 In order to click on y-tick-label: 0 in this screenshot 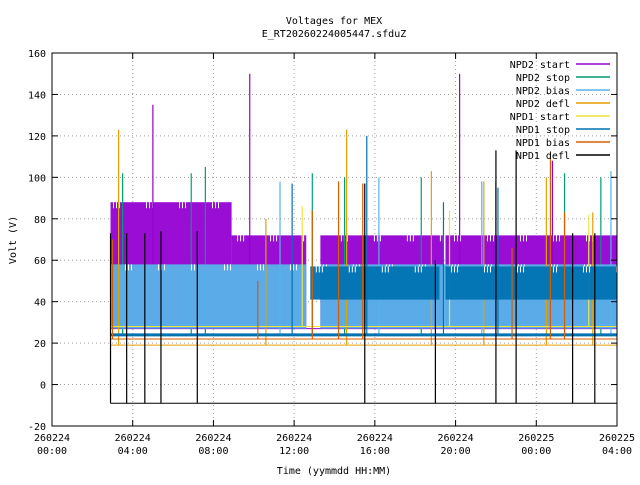, I will do `click(43, 386)`.